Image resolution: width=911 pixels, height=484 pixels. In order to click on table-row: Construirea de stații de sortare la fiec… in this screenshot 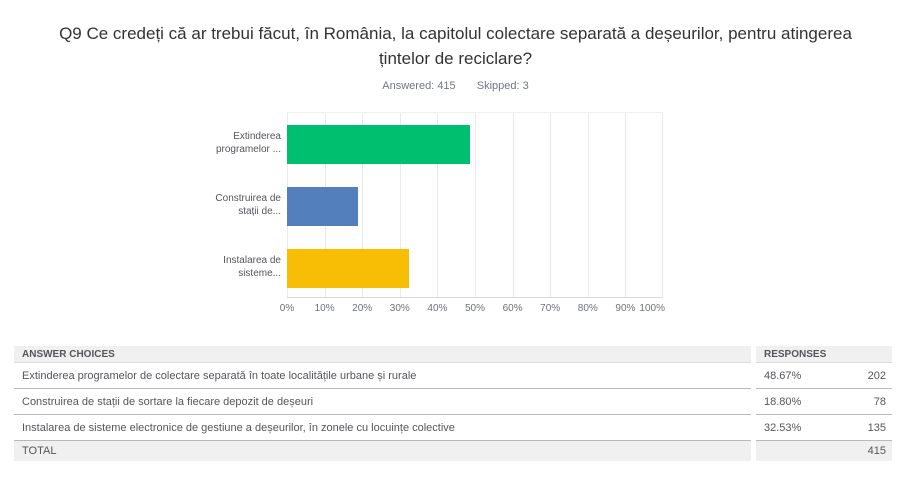, I will do `click(453, 402)`.